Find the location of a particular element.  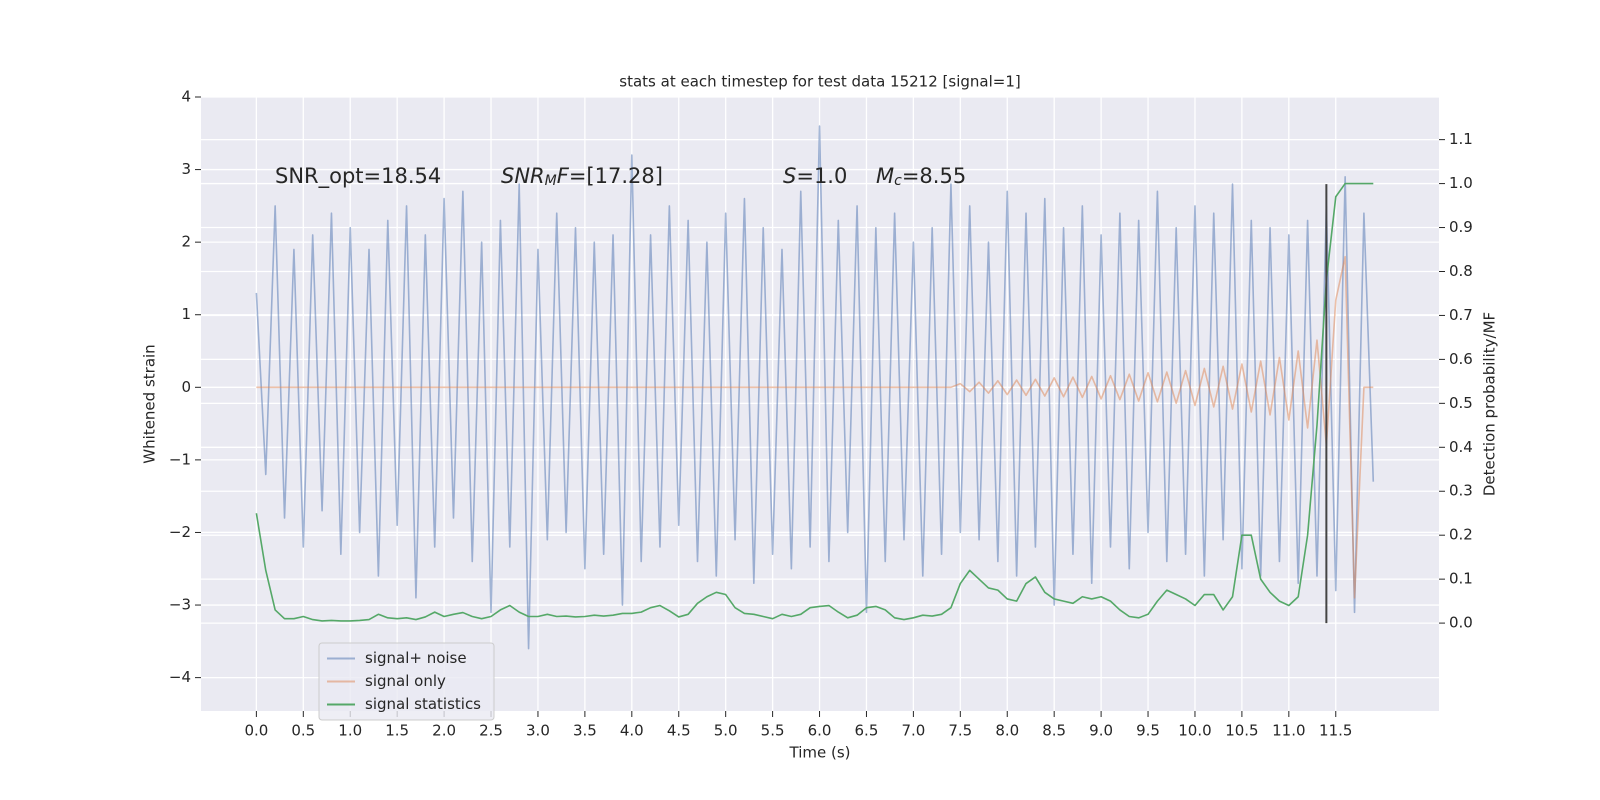

annotation-part: F is located at coordinates (563, 176).